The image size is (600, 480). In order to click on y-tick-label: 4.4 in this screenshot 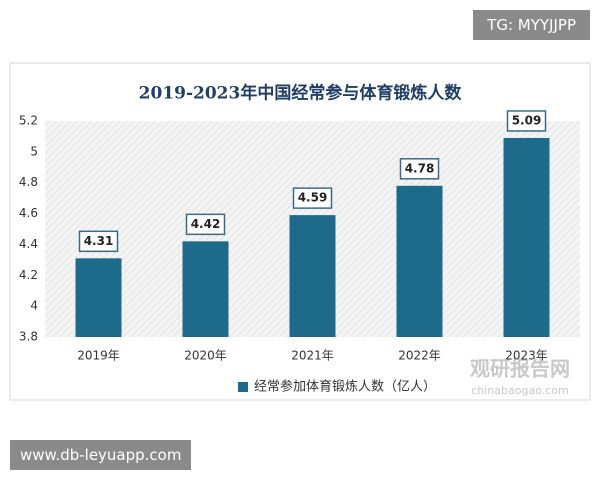, I will do `click(28, 244)`.